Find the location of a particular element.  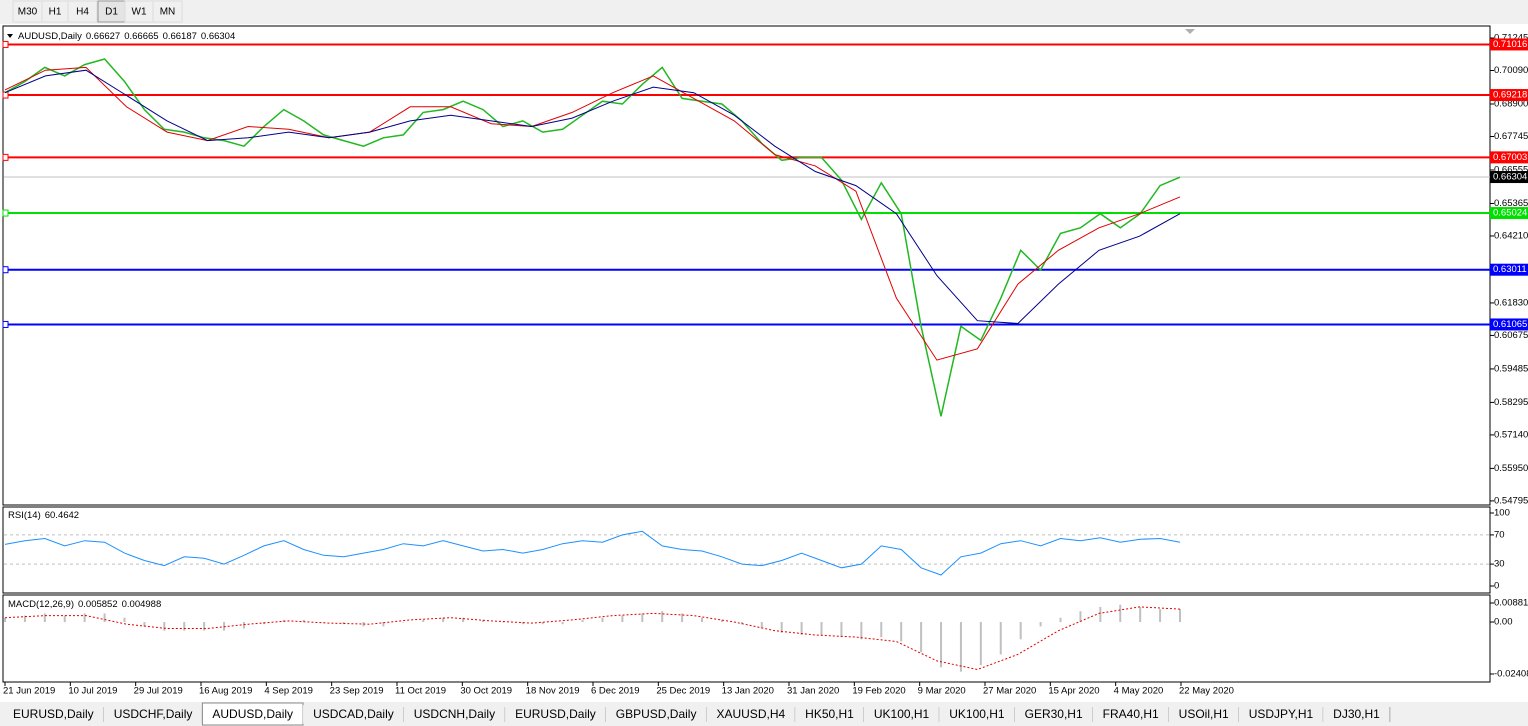

tab-label: XAUUSD,H4 is located at coordinates (750, 714).